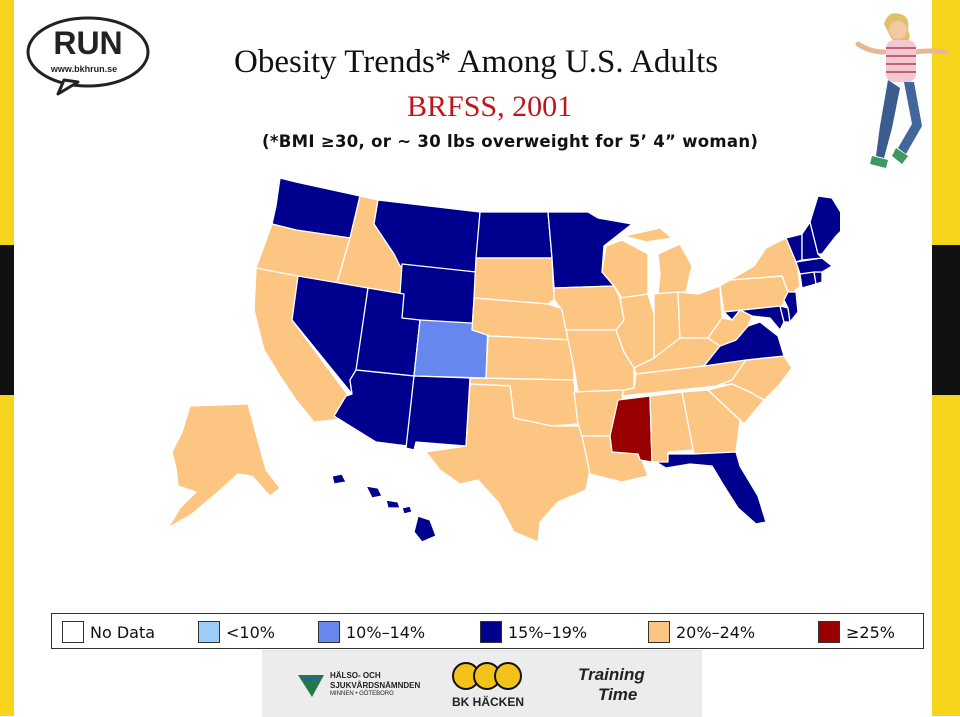 This screenshot has width=960, height=717. What do you see at coordinates (438, 413) in the screenshot?
I see `state-nm` at bounding box center [438, 413].